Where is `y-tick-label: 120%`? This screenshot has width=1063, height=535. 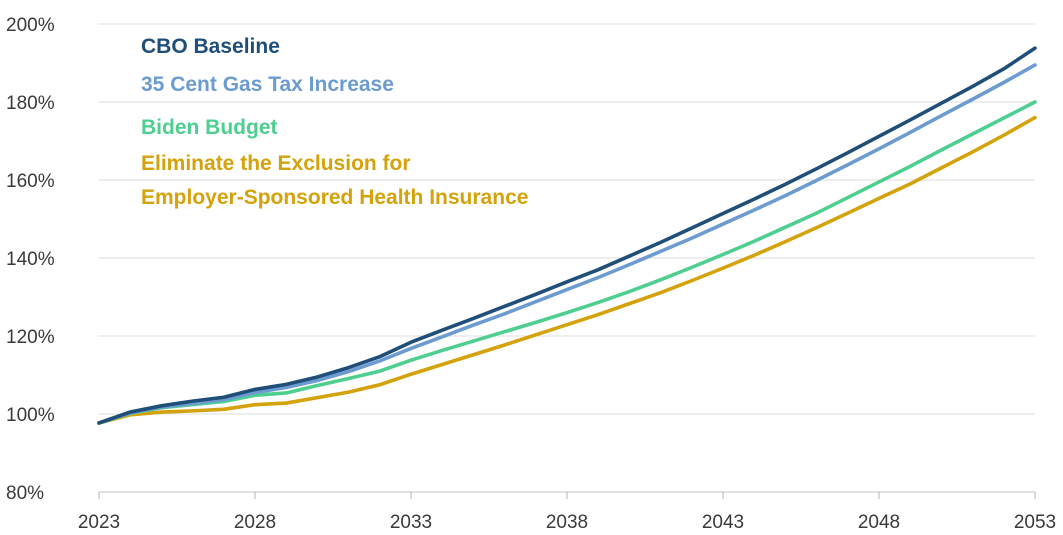
y-tick-label: 120% is located at coordinates (30, 337).